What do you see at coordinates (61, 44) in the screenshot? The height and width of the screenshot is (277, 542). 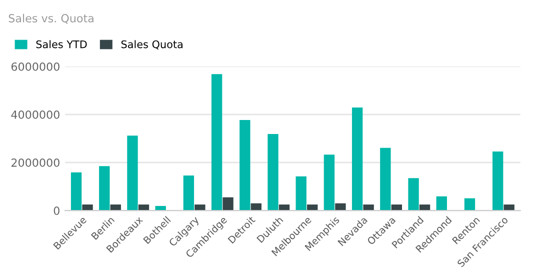 I see `legend-label: Sales YTD` at bounding box center [61, 44].